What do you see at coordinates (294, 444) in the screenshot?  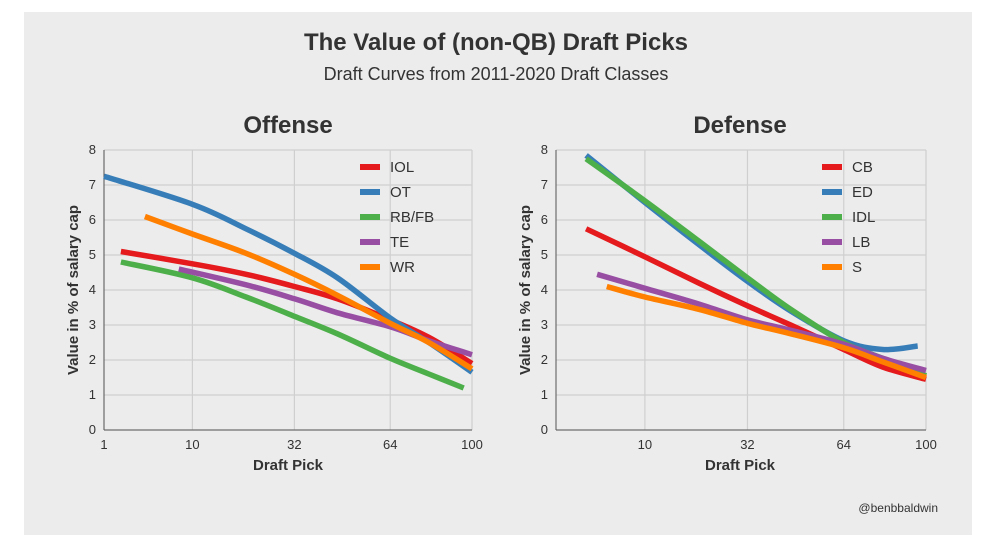 I see `offense-xtick-label: 32` at bounding box center [294, 444].